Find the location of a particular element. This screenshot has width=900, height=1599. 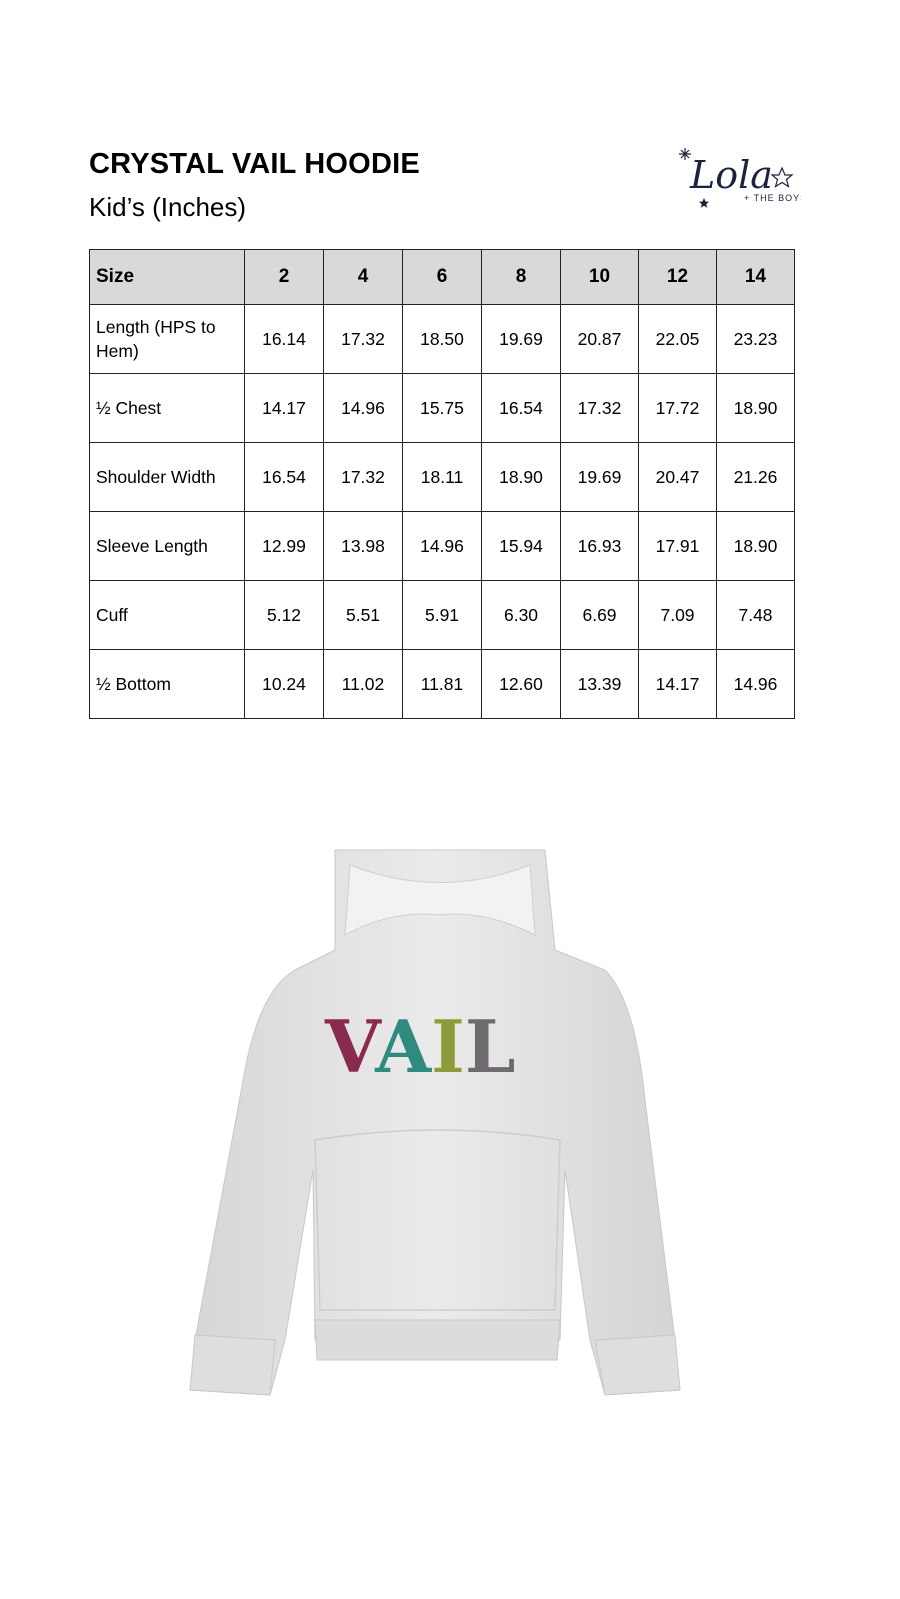

brand-logo: Lola + THE BOYS is located at coordinates (740, 178).